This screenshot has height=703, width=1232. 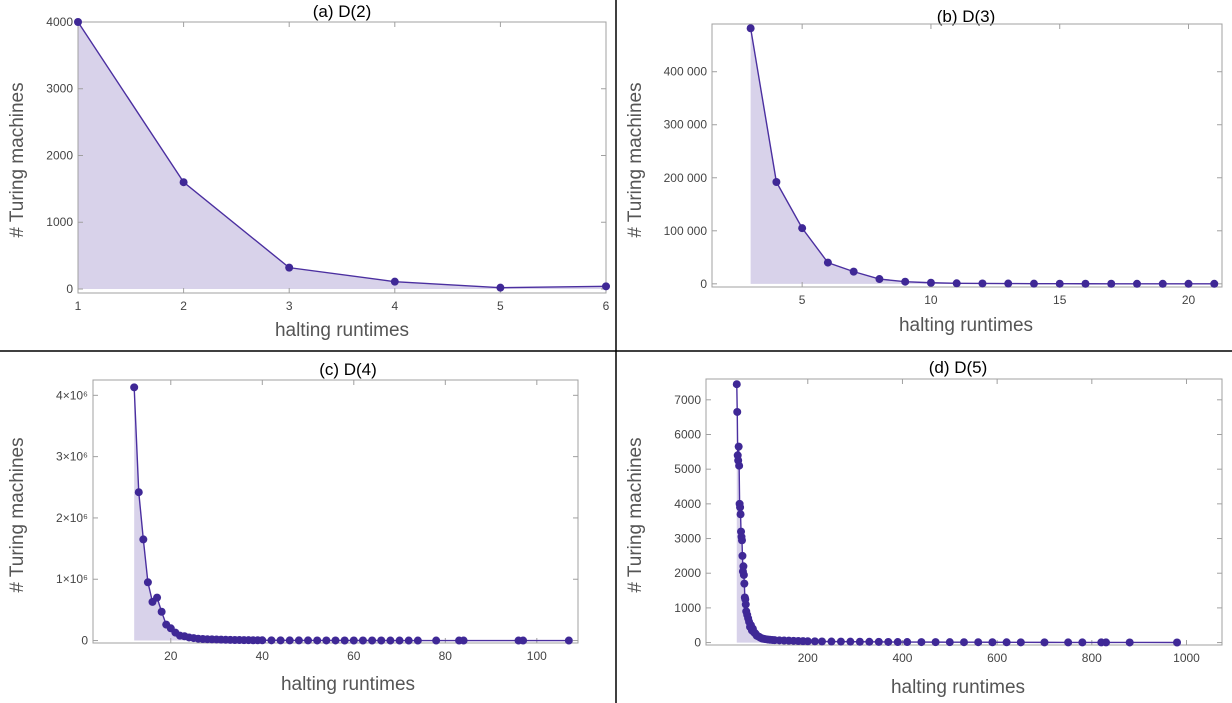 I want to click on chart-c-ytick-label: 3×10⁶, so click(x=72, y=457).